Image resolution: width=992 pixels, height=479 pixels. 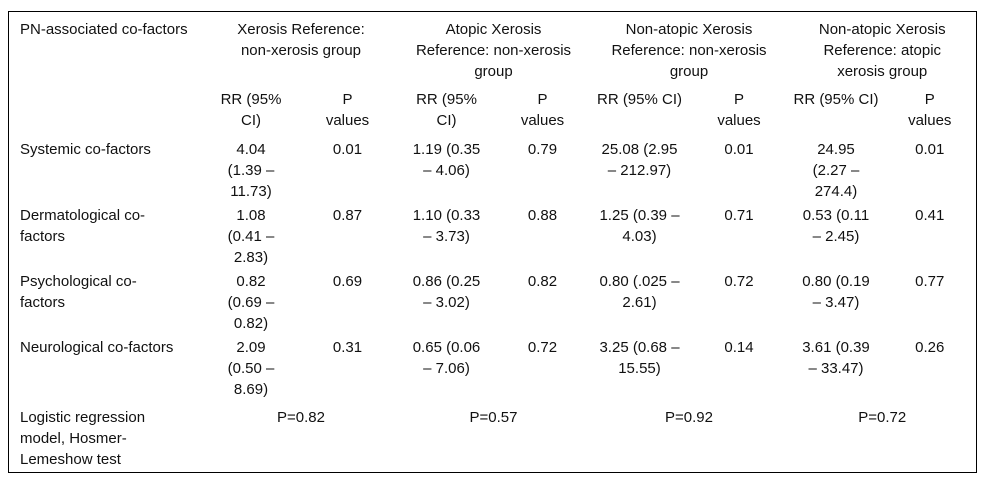 I want to click on cell-neurological-g1-rr: 2.09 (0.50 – 8.69), so click(x=251, y=368).